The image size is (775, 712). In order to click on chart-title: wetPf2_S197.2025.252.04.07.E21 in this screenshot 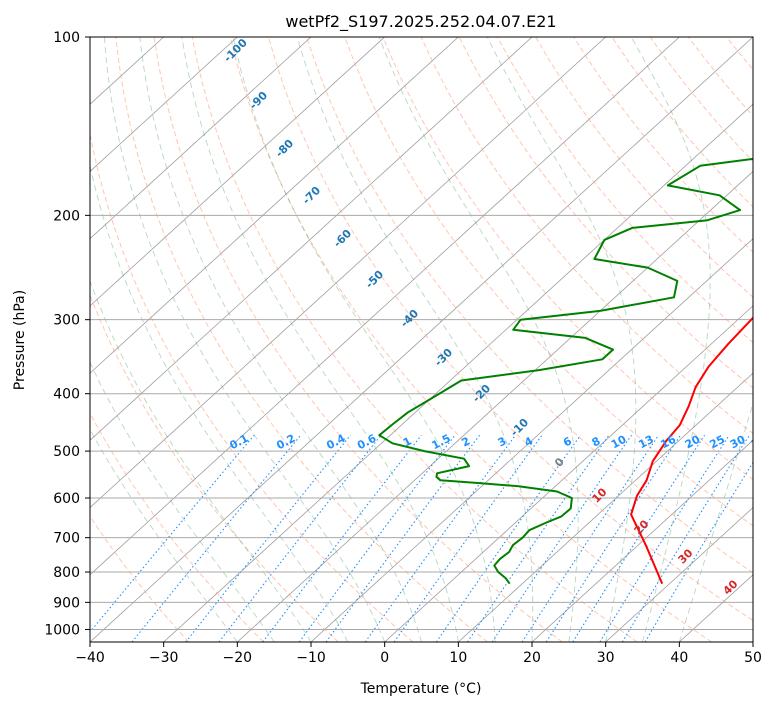, I will do `click(420, 22)`.